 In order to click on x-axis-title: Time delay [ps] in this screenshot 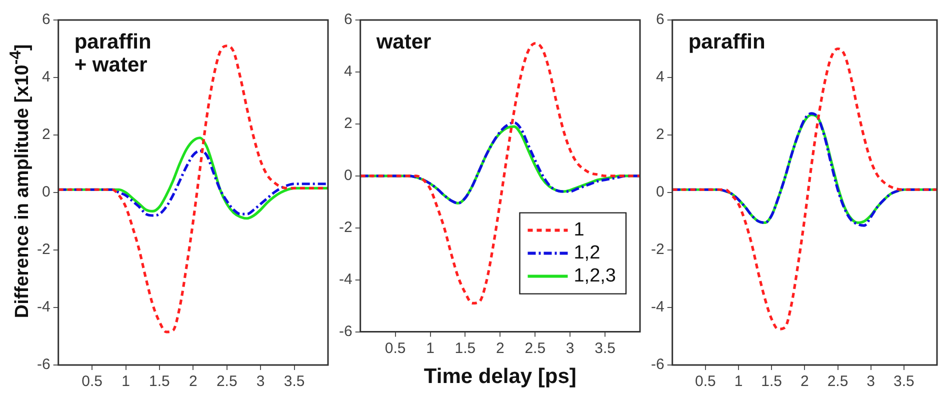, I will do `click(500, 376)`.